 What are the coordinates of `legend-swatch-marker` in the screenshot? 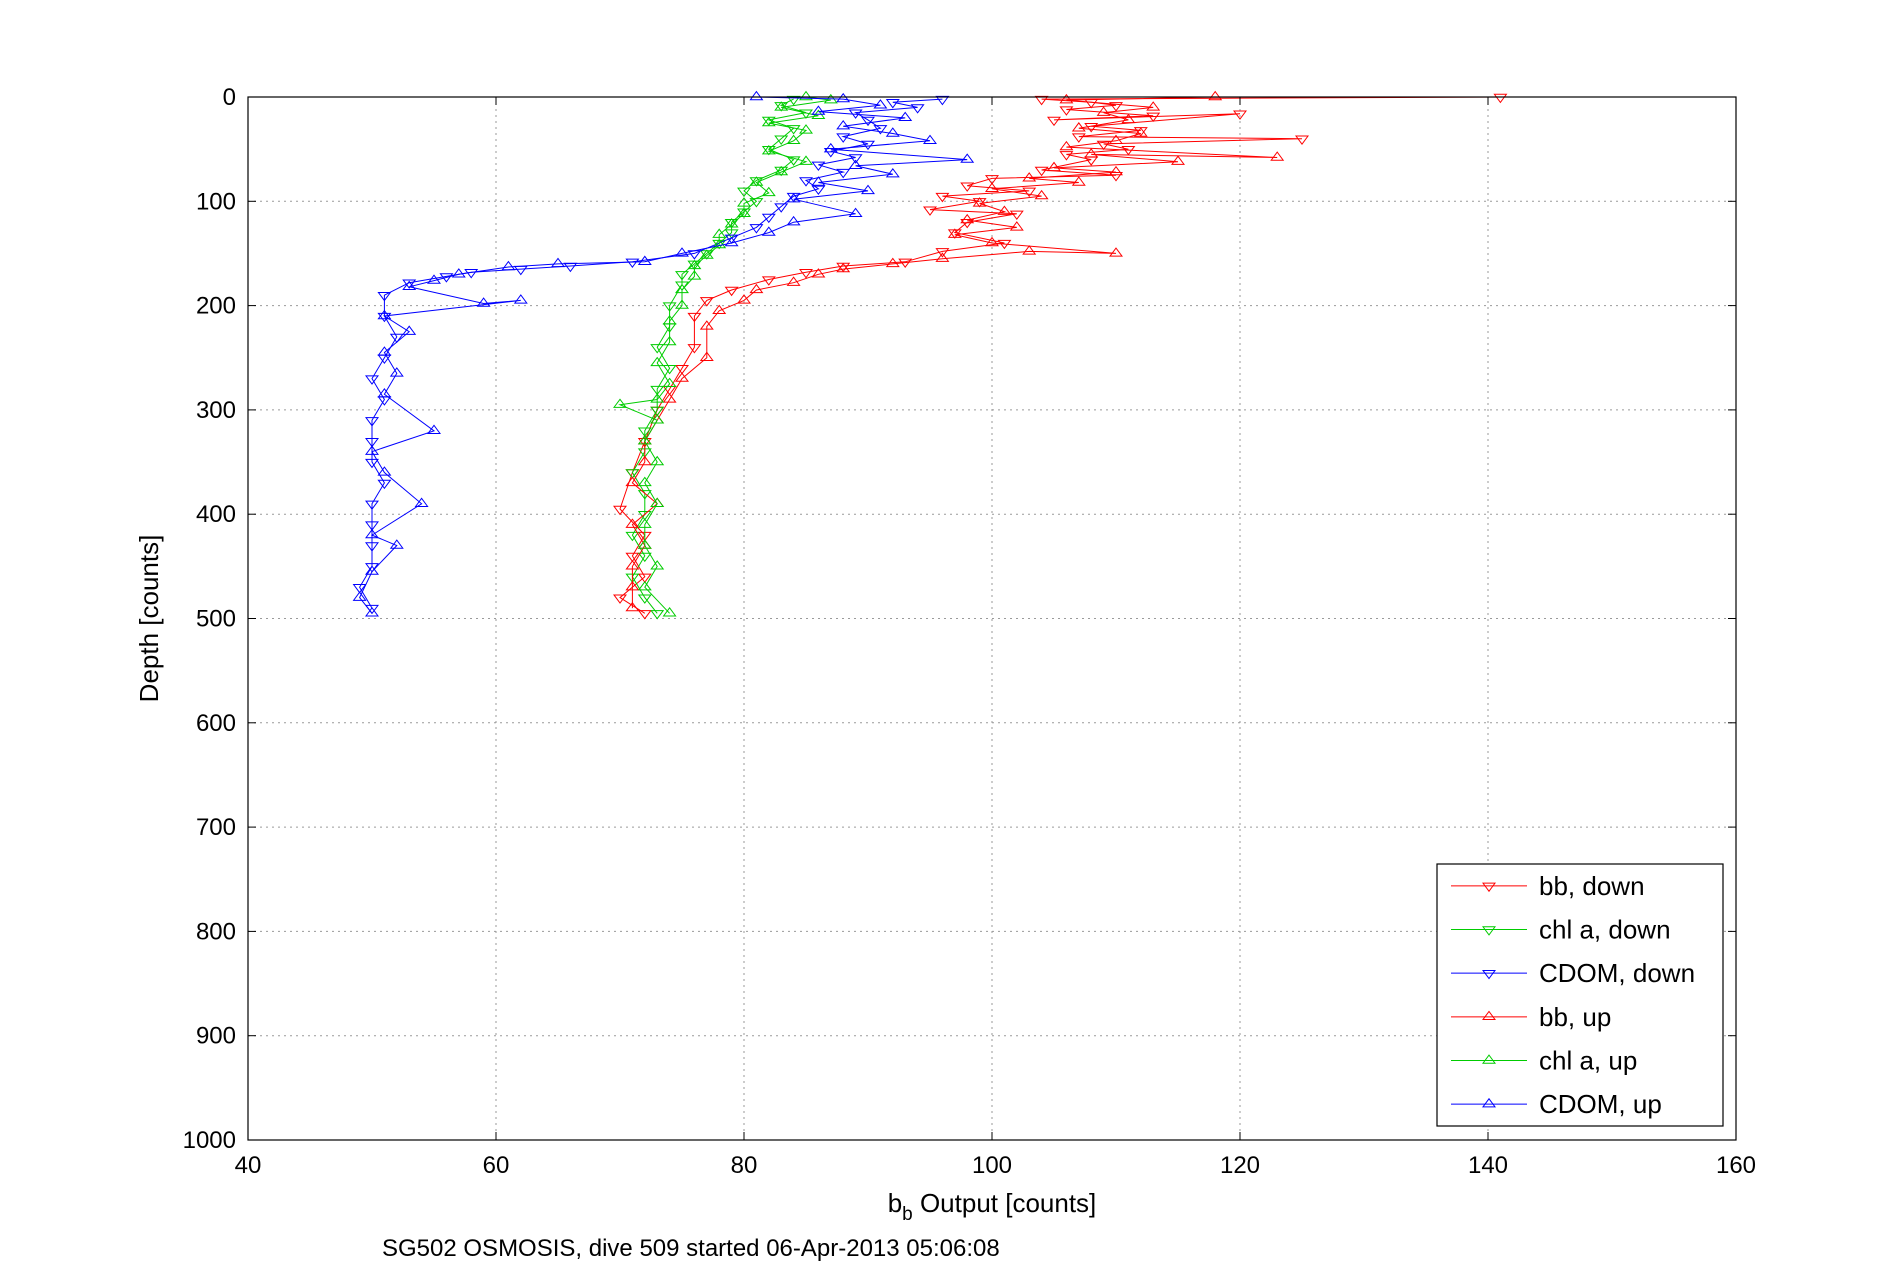 It's located at (1489, 1059).